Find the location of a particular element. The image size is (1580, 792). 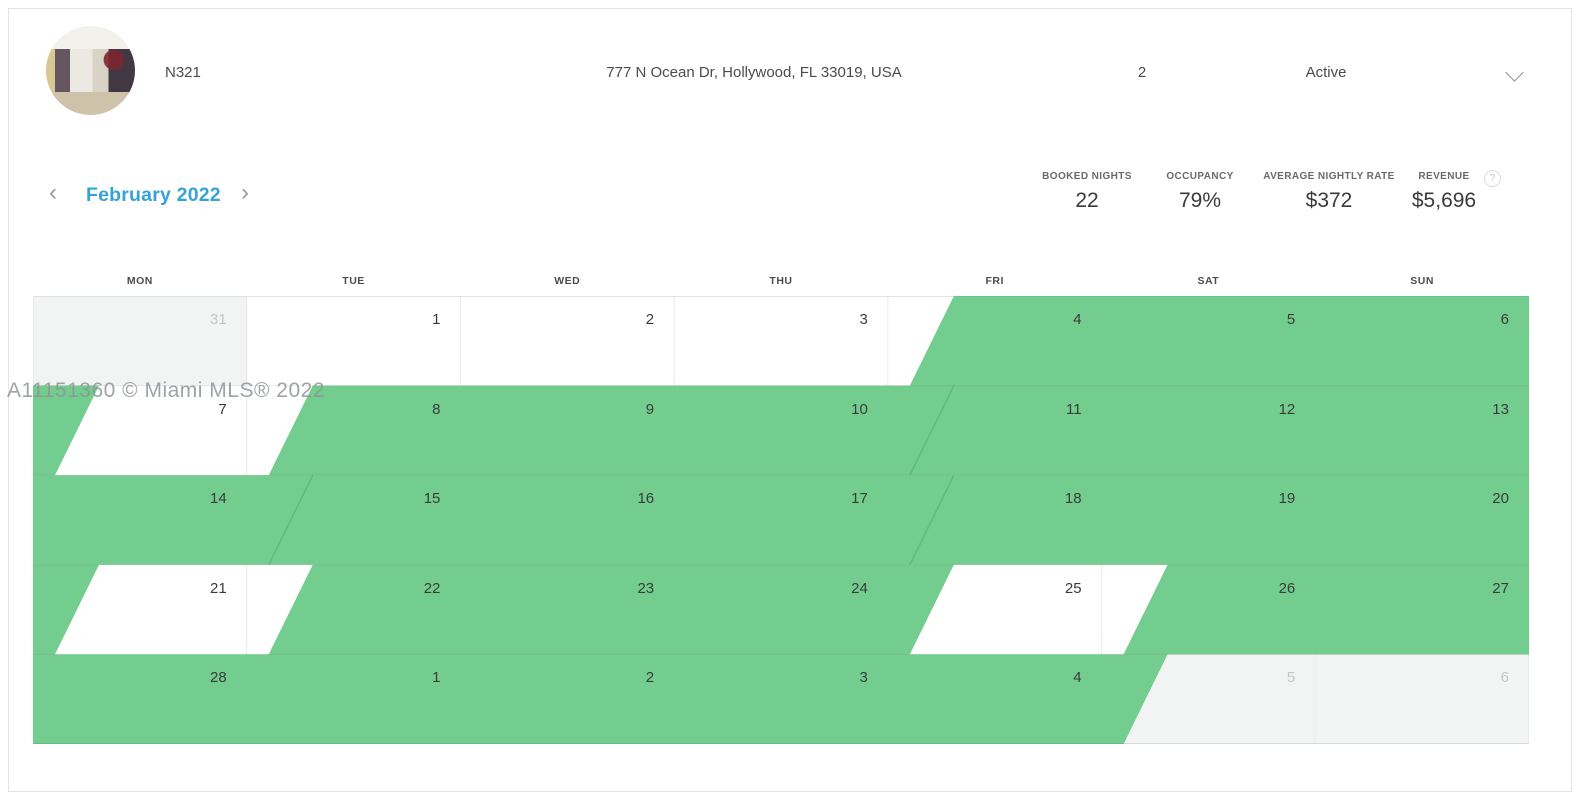

weekday-wed: WED is located at coordinates (567, 281).